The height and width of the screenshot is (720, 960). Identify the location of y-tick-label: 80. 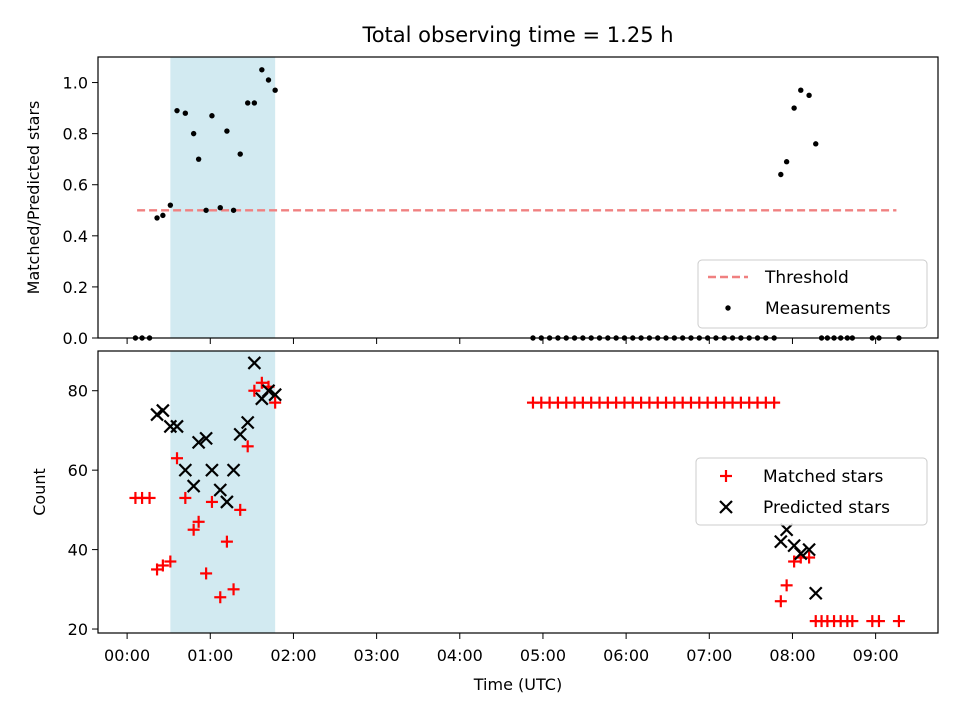
(78, 391).